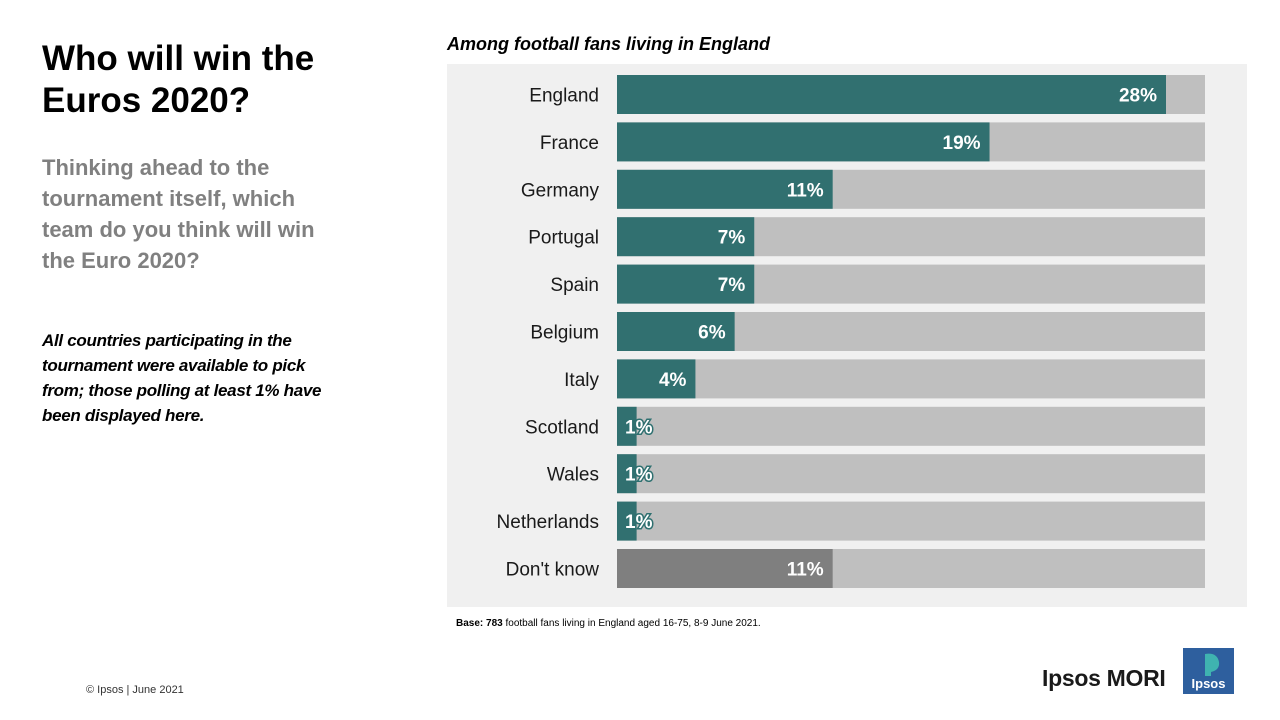 The height and width of the screenshot is (720, 1280). What do you see at coordinates (564, 333) in the screenshot?
I see `category-label: Belgium` at bounding box center [564, 333].